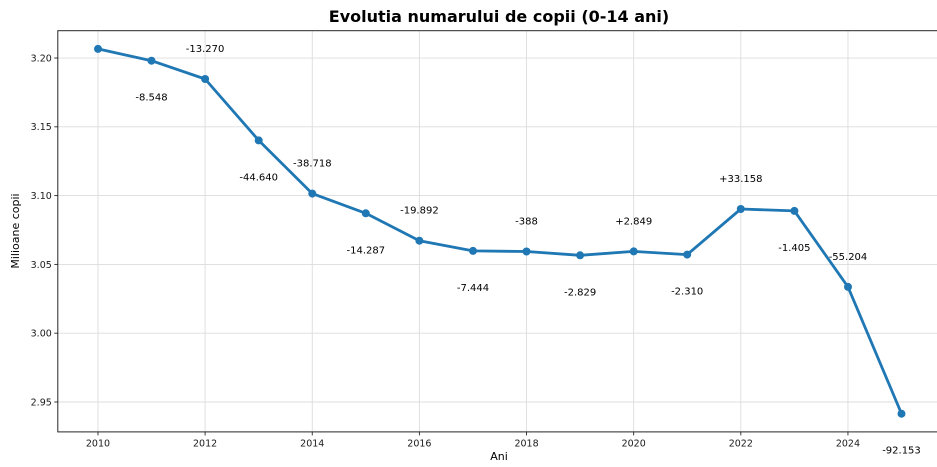 The height and width of the screenshot is (467, 937). What do you see at coordinates (740, 179) in the screenshot?
I see `annotation-label: +33.158` at bounding box center [740, 179].